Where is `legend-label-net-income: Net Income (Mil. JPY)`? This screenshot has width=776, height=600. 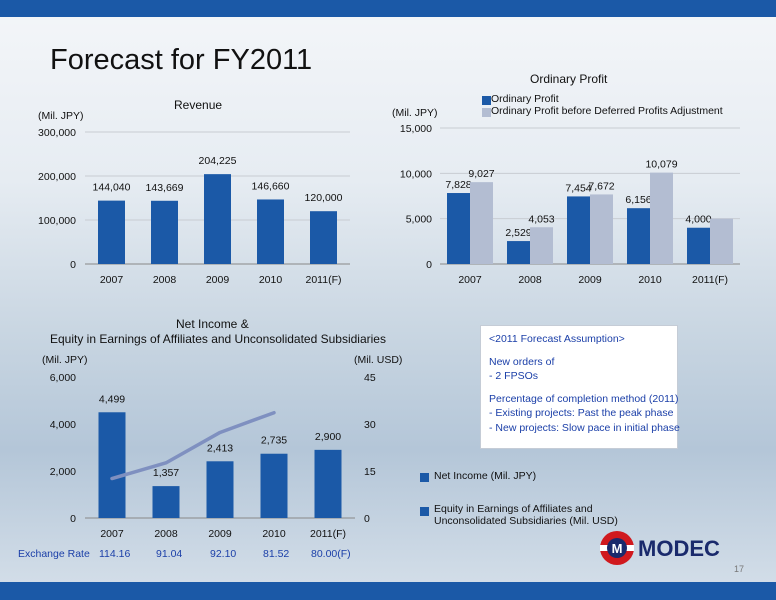
legend-label-net-income: Net Income (Mil. JPY) is located at coordinates (485, 476).